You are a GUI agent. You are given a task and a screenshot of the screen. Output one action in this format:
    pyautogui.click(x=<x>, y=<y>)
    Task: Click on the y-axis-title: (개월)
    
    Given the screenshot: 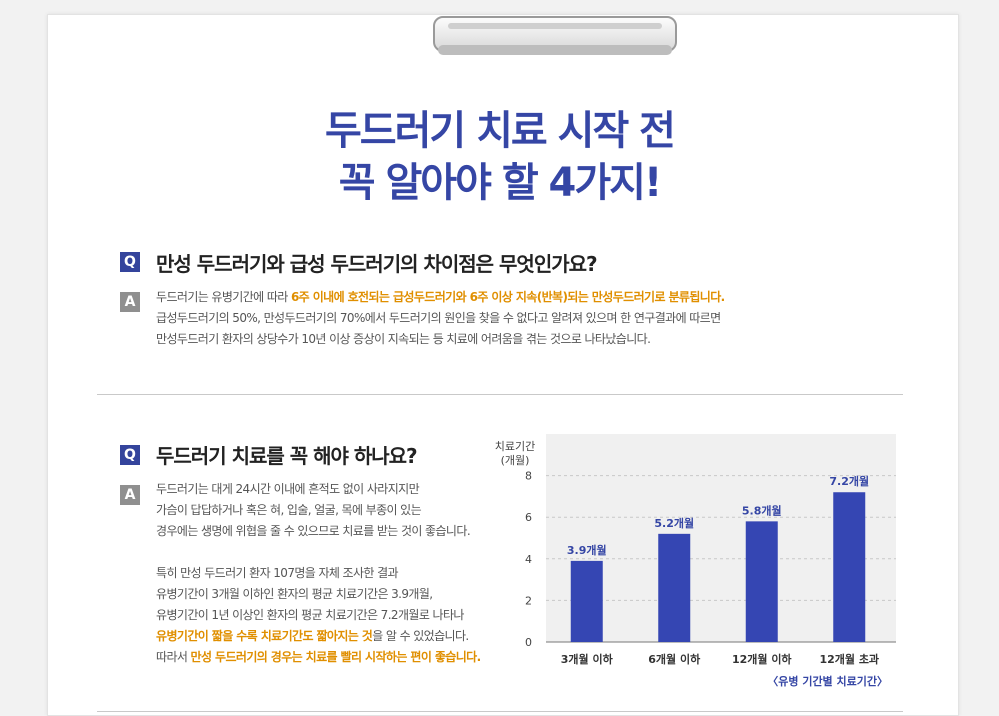 What is the action you would take?
    pyautogui.click(x=515, y=460)
    